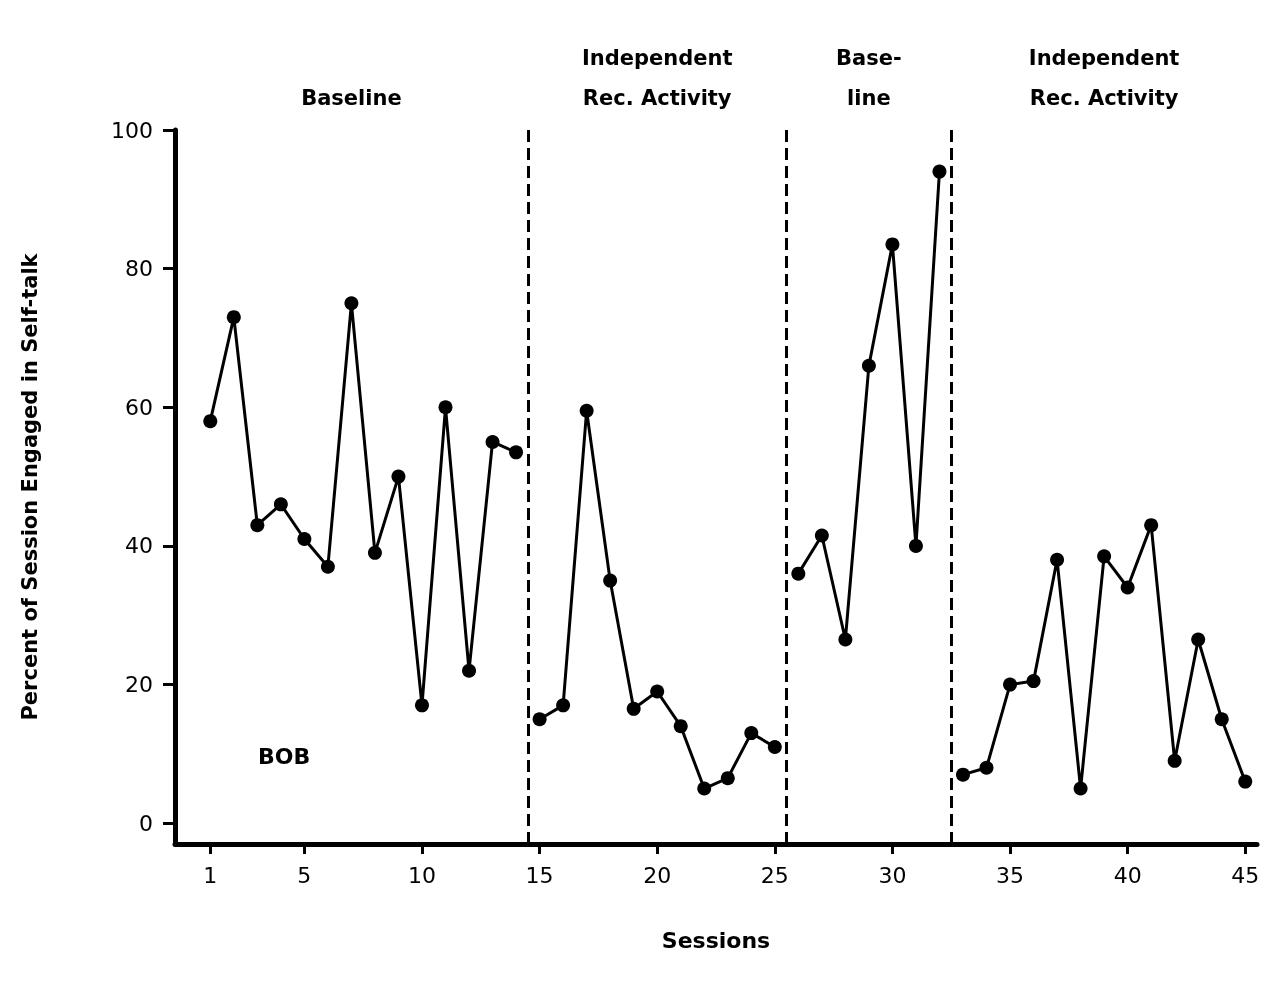 The height and width of the screenshot is (992, 1269). I want to click on y-tick-label: 80, so click(139, 269).